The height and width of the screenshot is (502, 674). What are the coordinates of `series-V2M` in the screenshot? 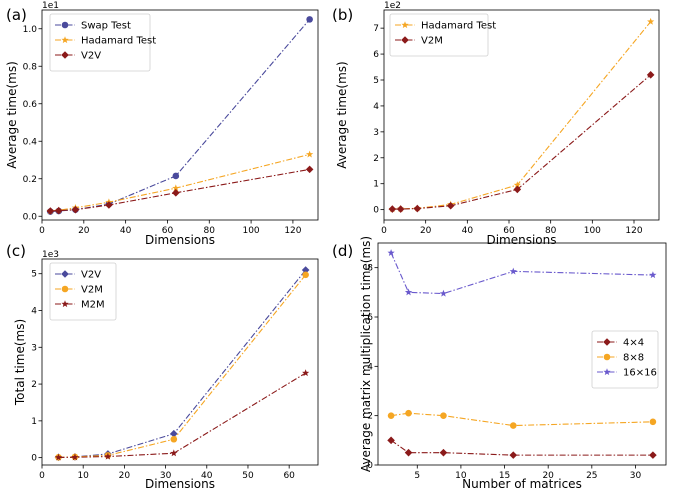 It's located at (521, 142).